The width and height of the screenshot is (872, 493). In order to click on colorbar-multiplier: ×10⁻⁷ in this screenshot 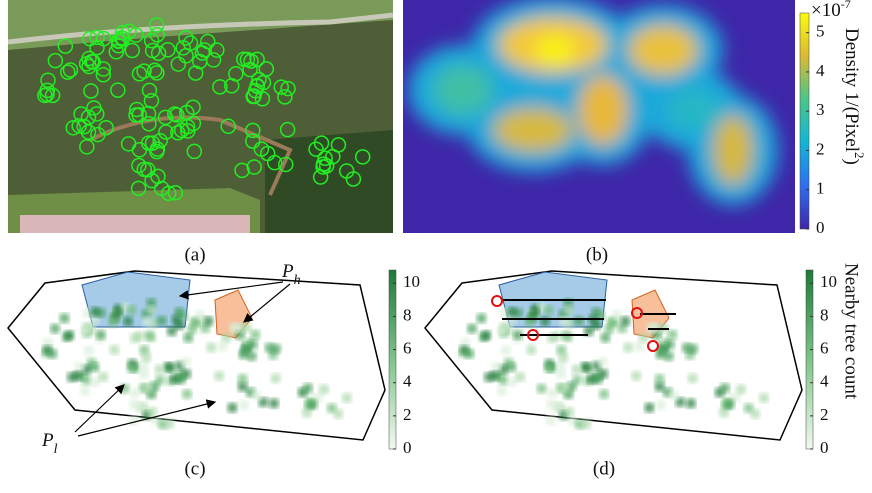, I will do `click(831, 10)`.